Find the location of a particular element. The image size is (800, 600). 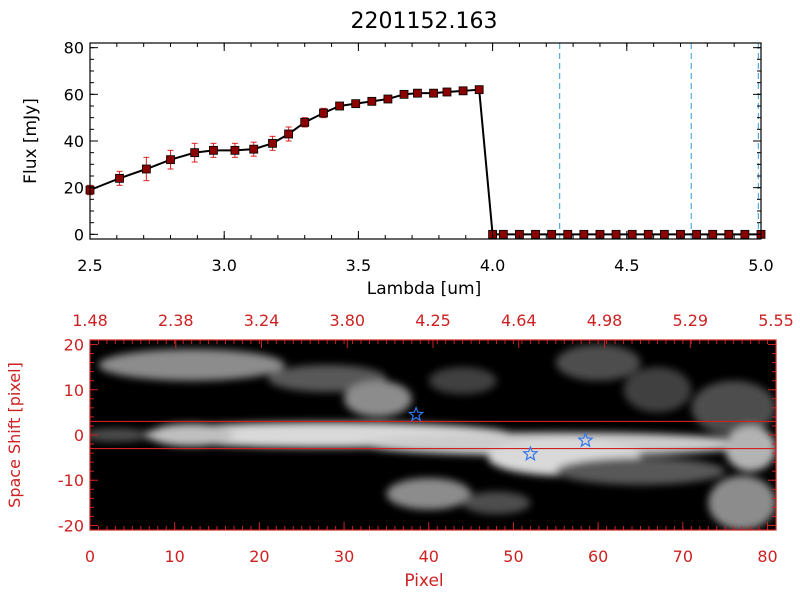

y-tick-label: -20 is located at coordinates (71, 525).